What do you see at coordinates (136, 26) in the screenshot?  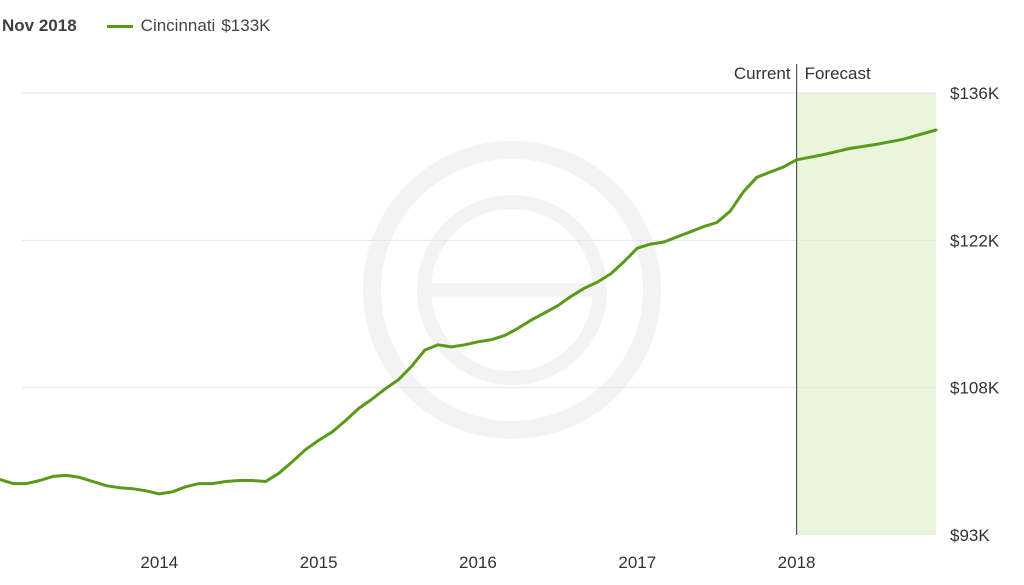 I see `legend: Nov 2018 Cincinnati $133K` at bounding box center [136, 26].